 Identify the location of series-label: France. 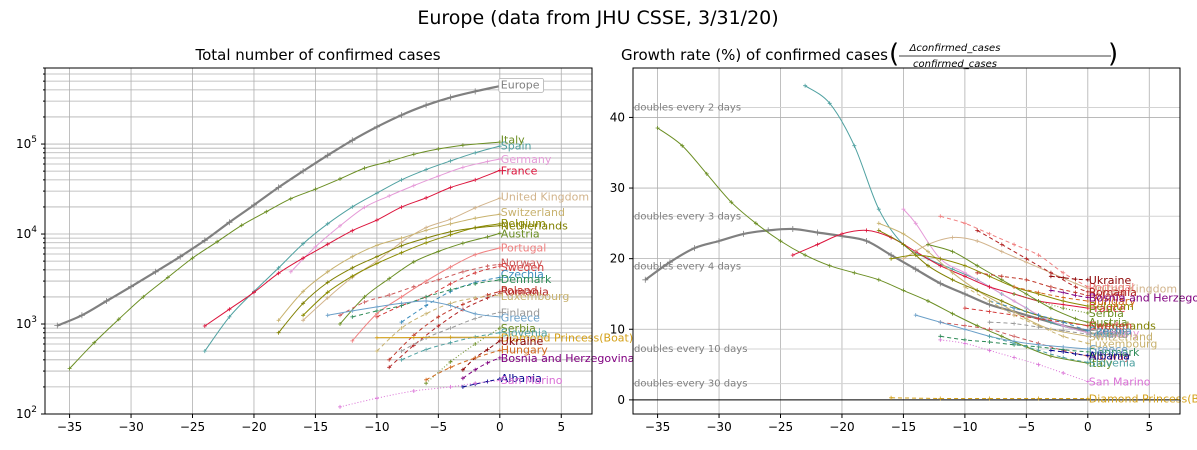
(519, 170).